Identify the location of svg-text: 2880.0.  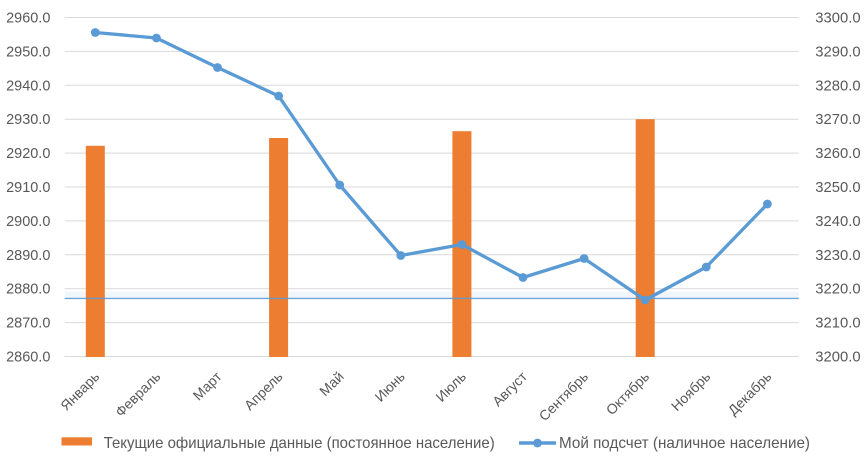
(28, 289).